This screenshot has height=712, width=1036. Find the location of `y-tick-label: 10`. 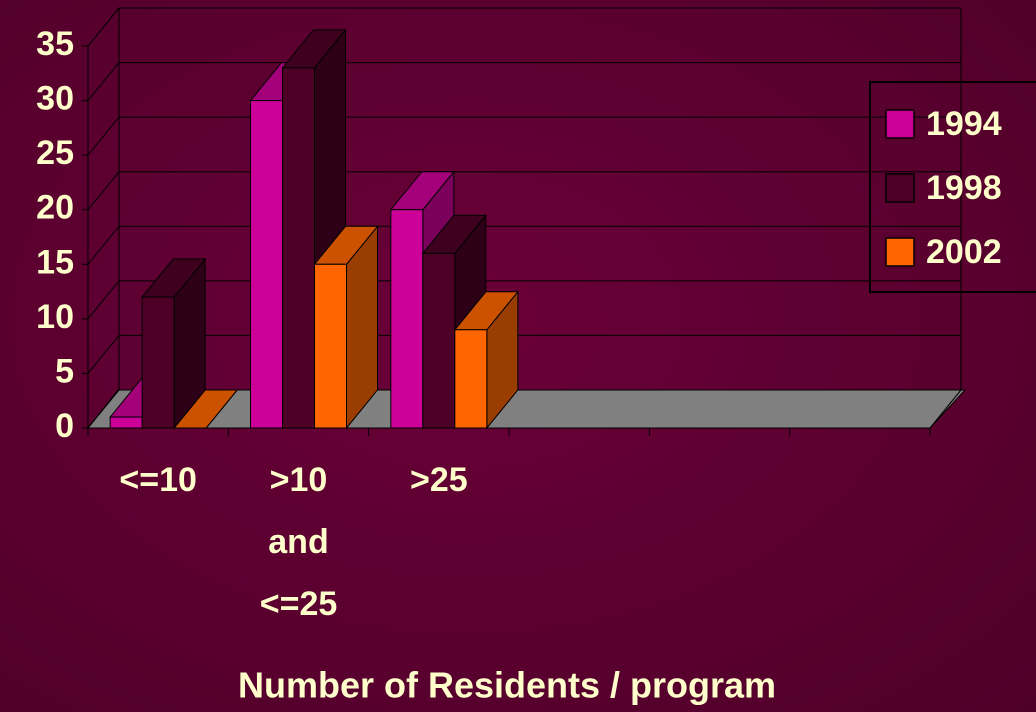

y-tick-label: 10 is located at coordinates (55, 317).